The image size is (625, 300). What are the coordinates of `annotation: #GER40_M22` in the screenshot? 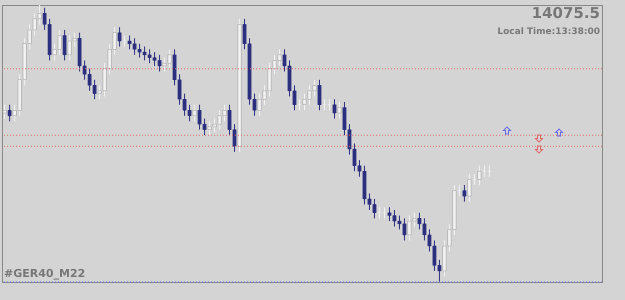 It's located at (45, 273).